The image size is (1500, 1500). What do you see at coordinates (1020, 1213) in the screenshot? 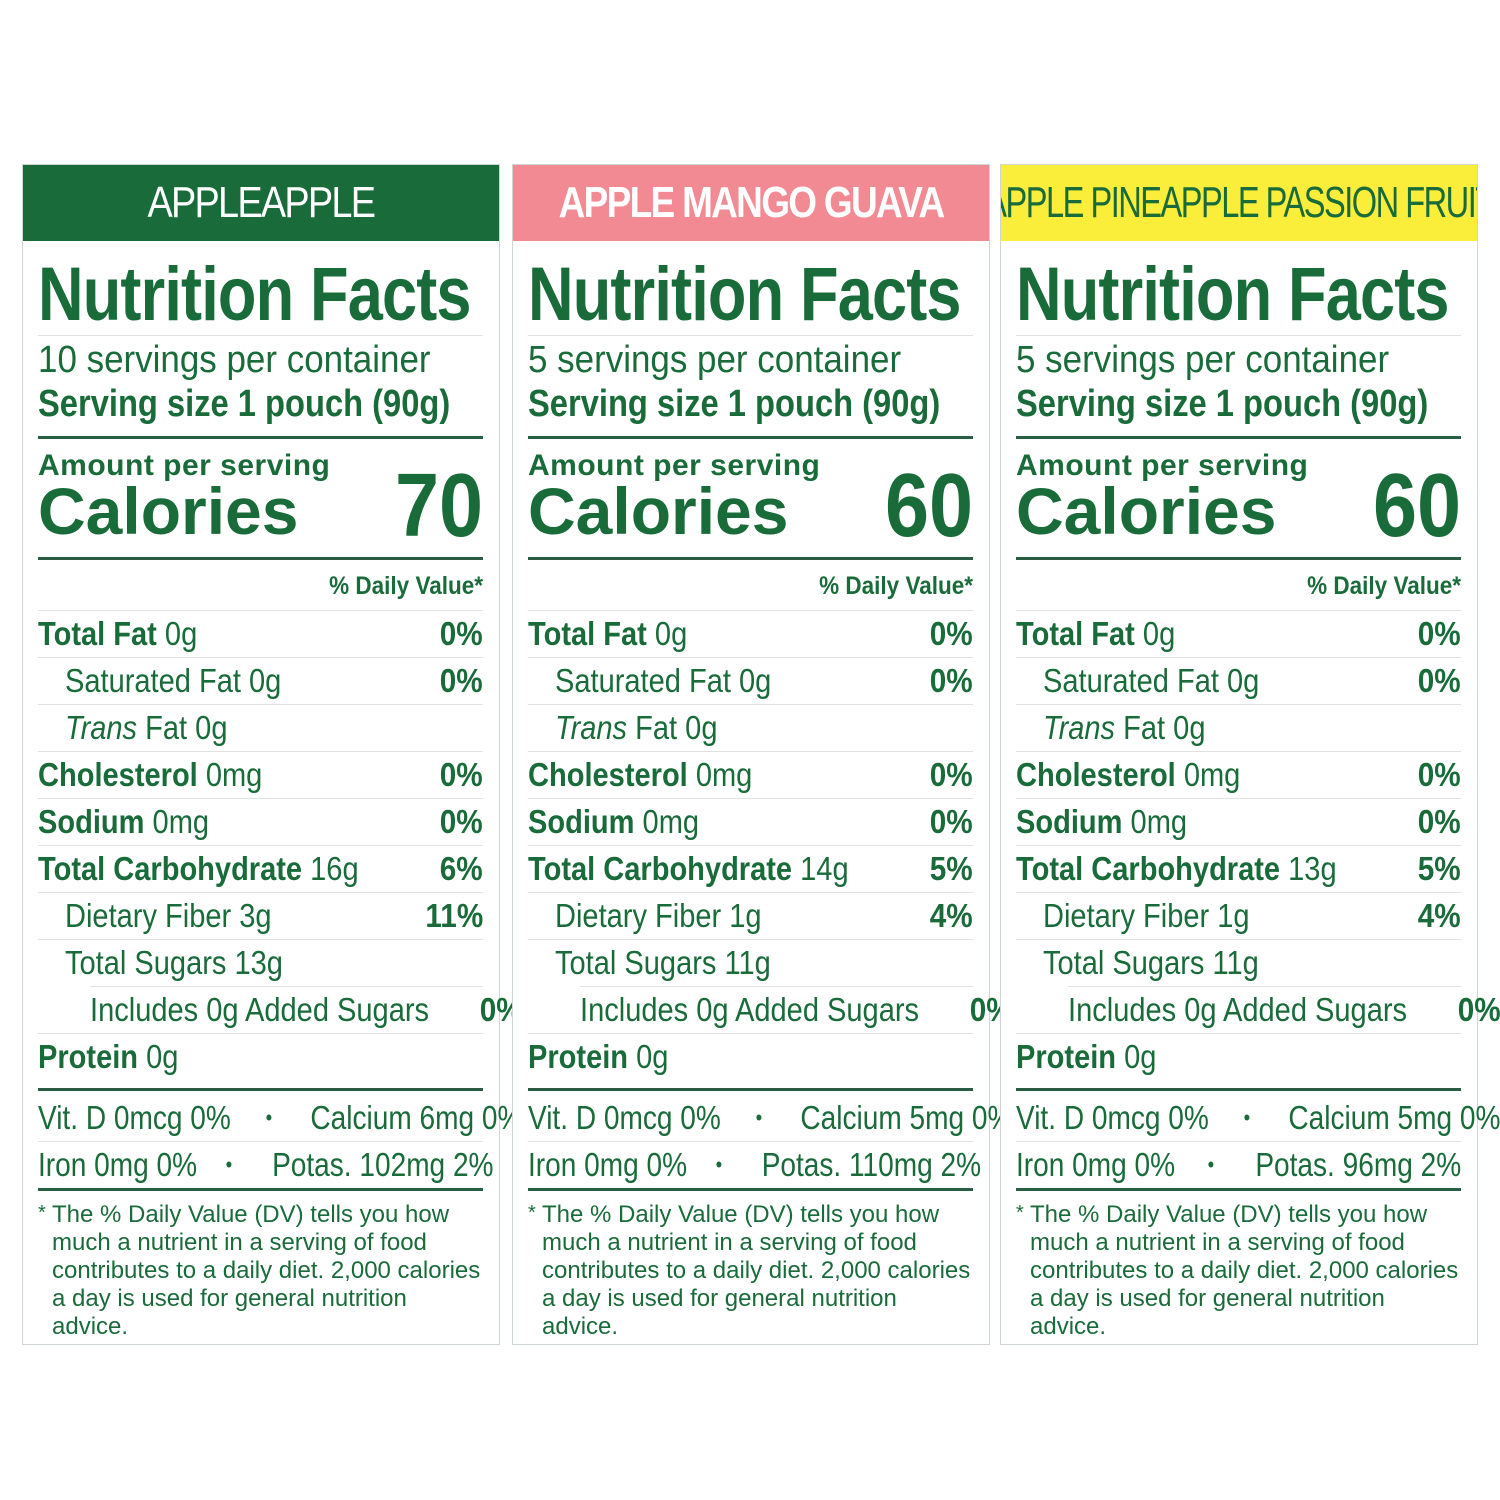
I see `footnote-star: *` at bounding box center [1020, 1213].